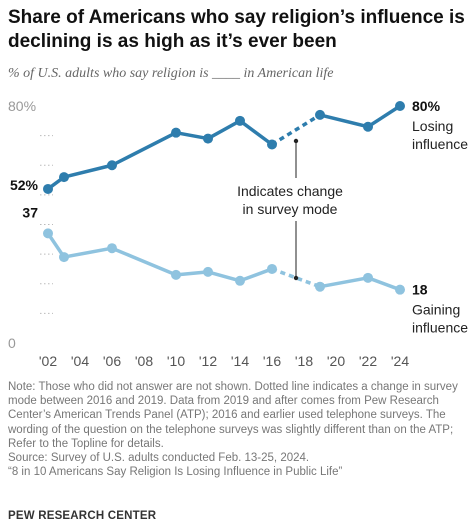 The height and width of the screenshot is (530, 474). I want to click on x-tick-label: '12, so click(208, 361).